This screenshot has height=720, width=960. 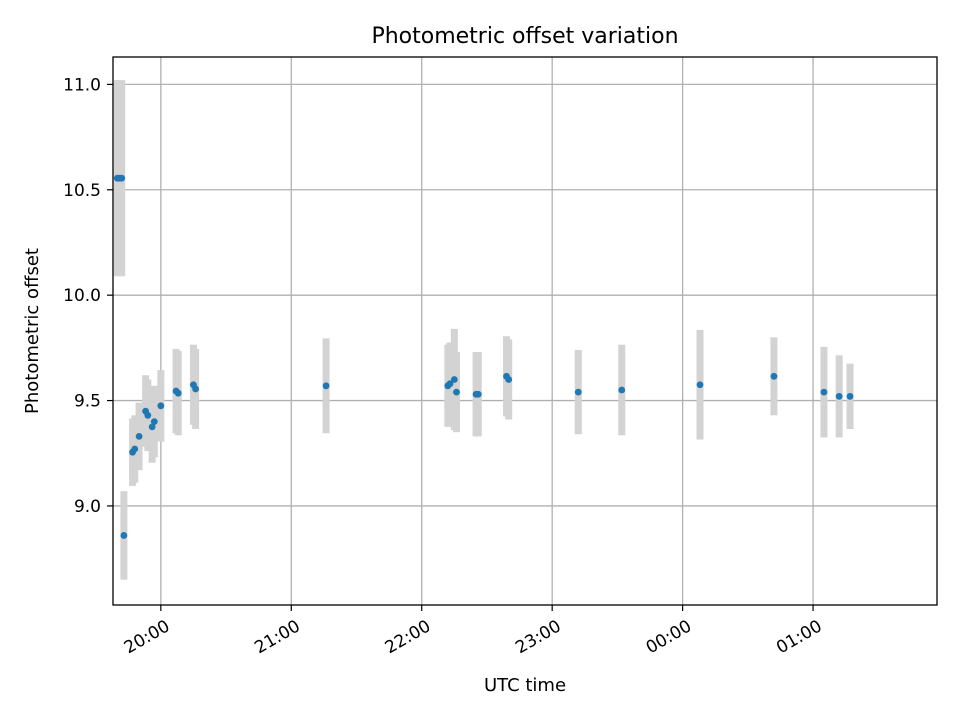 What do you see at coordinates (82, 296) in the screenshot?
I see `y-tick-label: 10.0` at bounding box center [82, 296].